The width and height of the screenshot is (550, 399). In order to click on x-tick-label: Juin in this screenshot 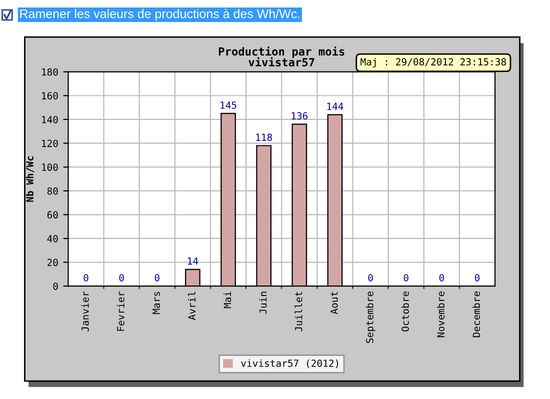, I will do `click(263, 303)`.